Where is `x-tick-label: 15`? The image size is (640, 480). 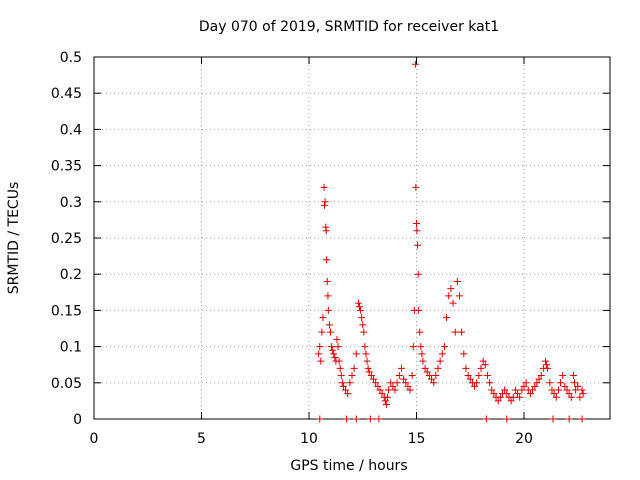
x-tick-label: 15 is located at coordinates (417, 439).